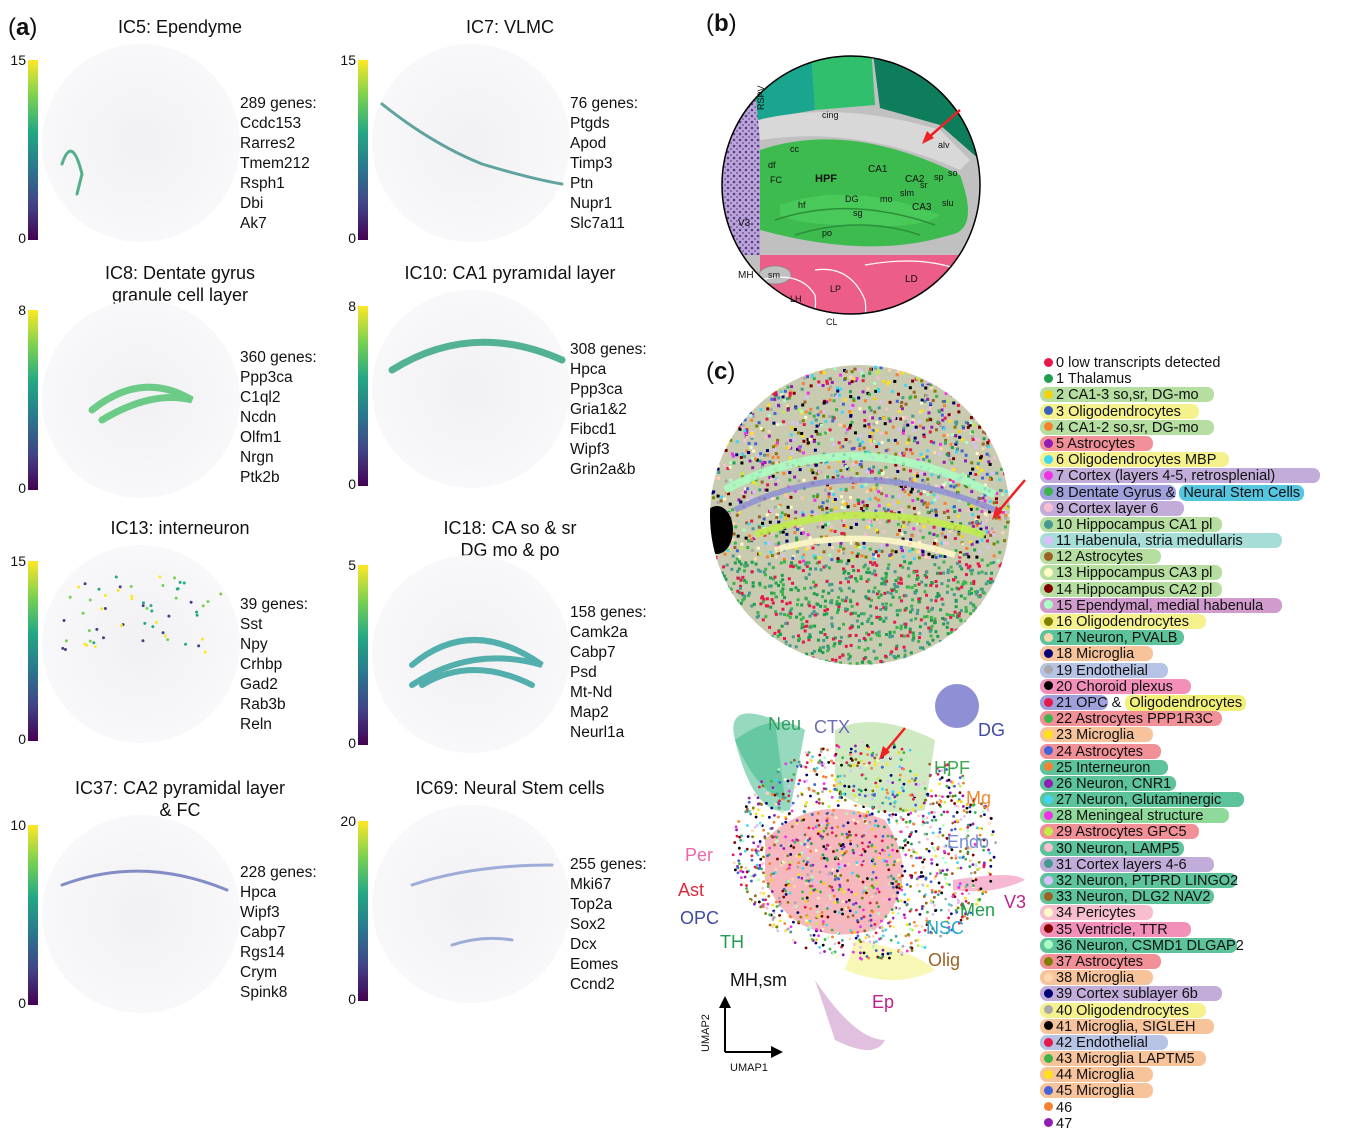 This screenshot has width=1354, height=1132. I want to click on atlas-label: LH, so click(796, 299).